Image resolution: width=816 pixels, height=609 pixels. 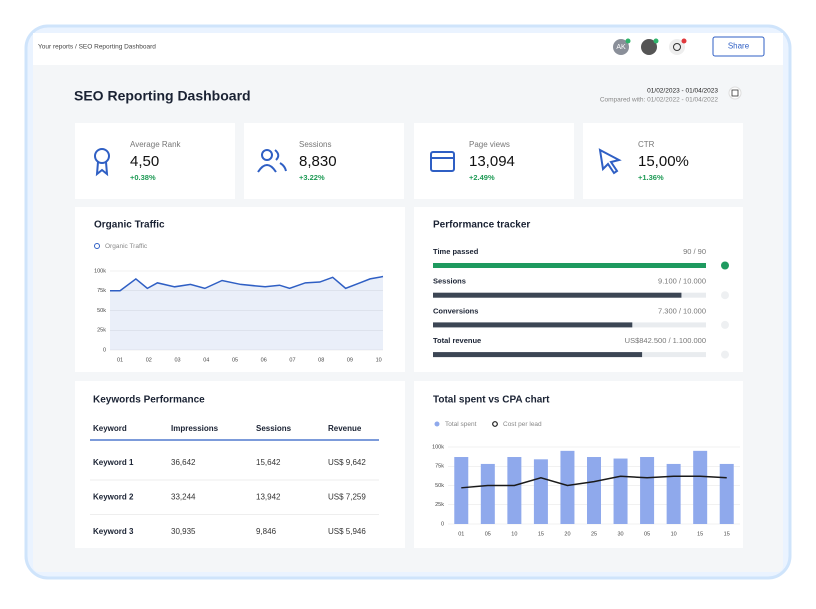 I want to click on column-header: Impressions, so click(x=195, y=428).